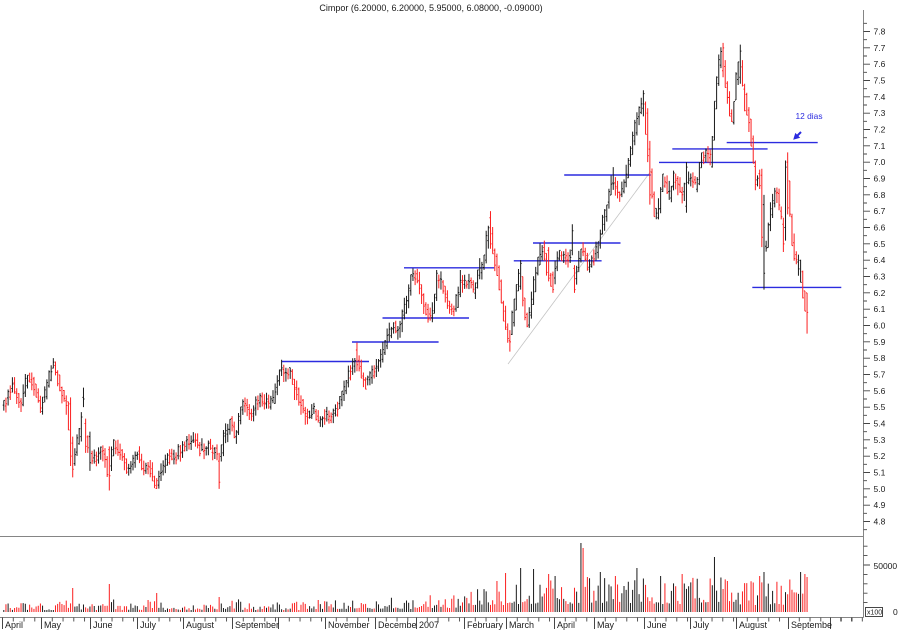 The width and height of the screenshot is (900, 636). What do you see at coordinates (397, 625) in the screenshot?
I see `svg-text: Decembe` at bounding box center [397, 625].